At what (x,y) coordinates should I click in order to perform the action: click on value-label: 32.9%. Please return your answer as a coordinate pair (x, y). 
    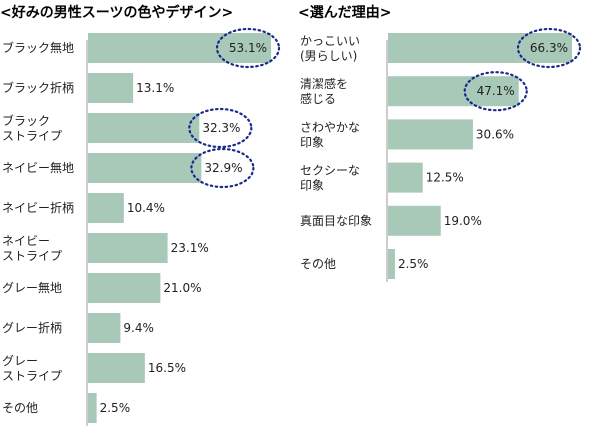
    Looking at the image, I should click on (223, 168).